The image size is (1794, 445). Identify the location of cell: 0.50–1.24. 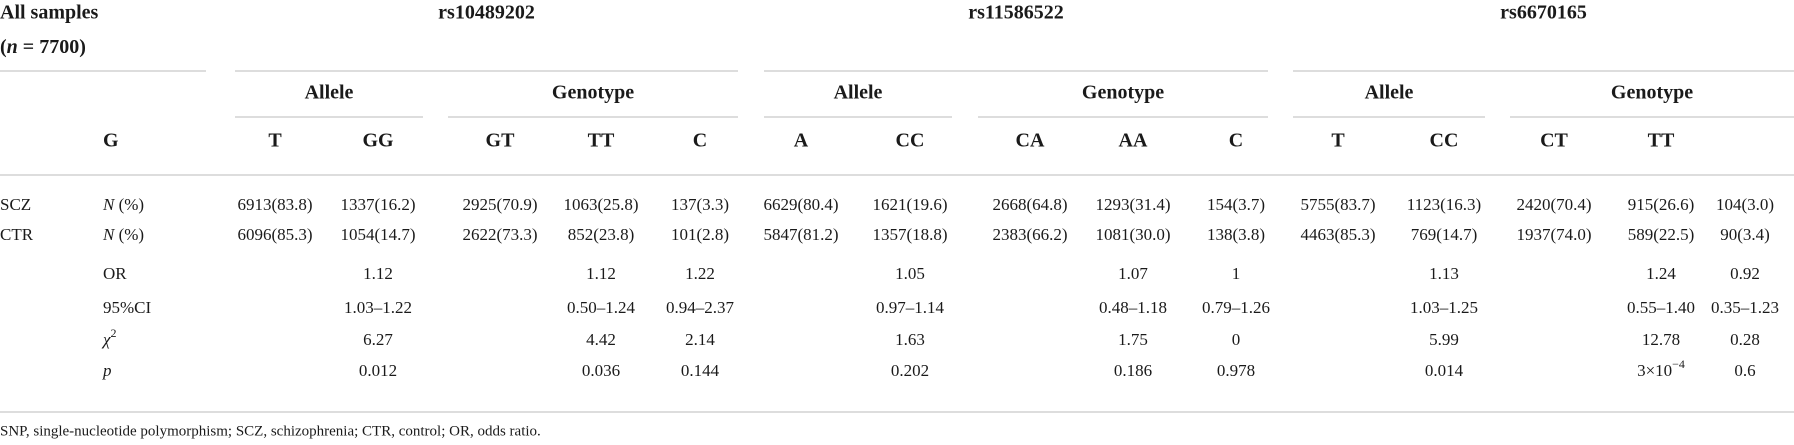
(601, 307).